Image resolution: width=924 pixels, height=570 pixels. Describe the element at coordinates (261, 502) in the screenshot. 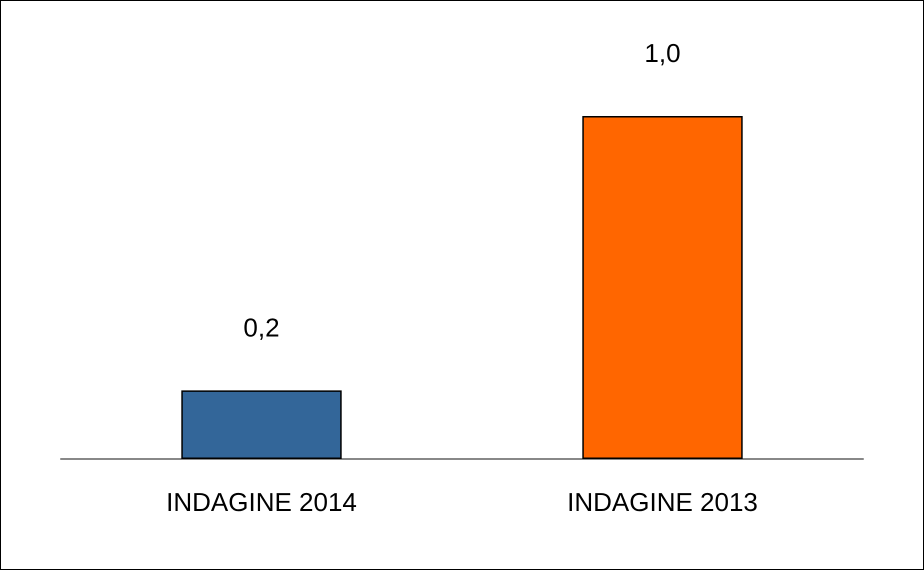

I see `x-tick-label: INDAGINE 2014` at that location.